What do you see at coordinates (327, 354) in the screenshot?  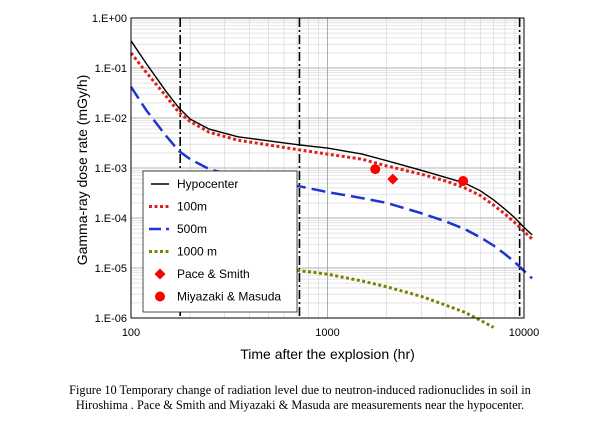 I see `x-axis-title: Time after the explosion (hr)` at bounding box center [327, 354].